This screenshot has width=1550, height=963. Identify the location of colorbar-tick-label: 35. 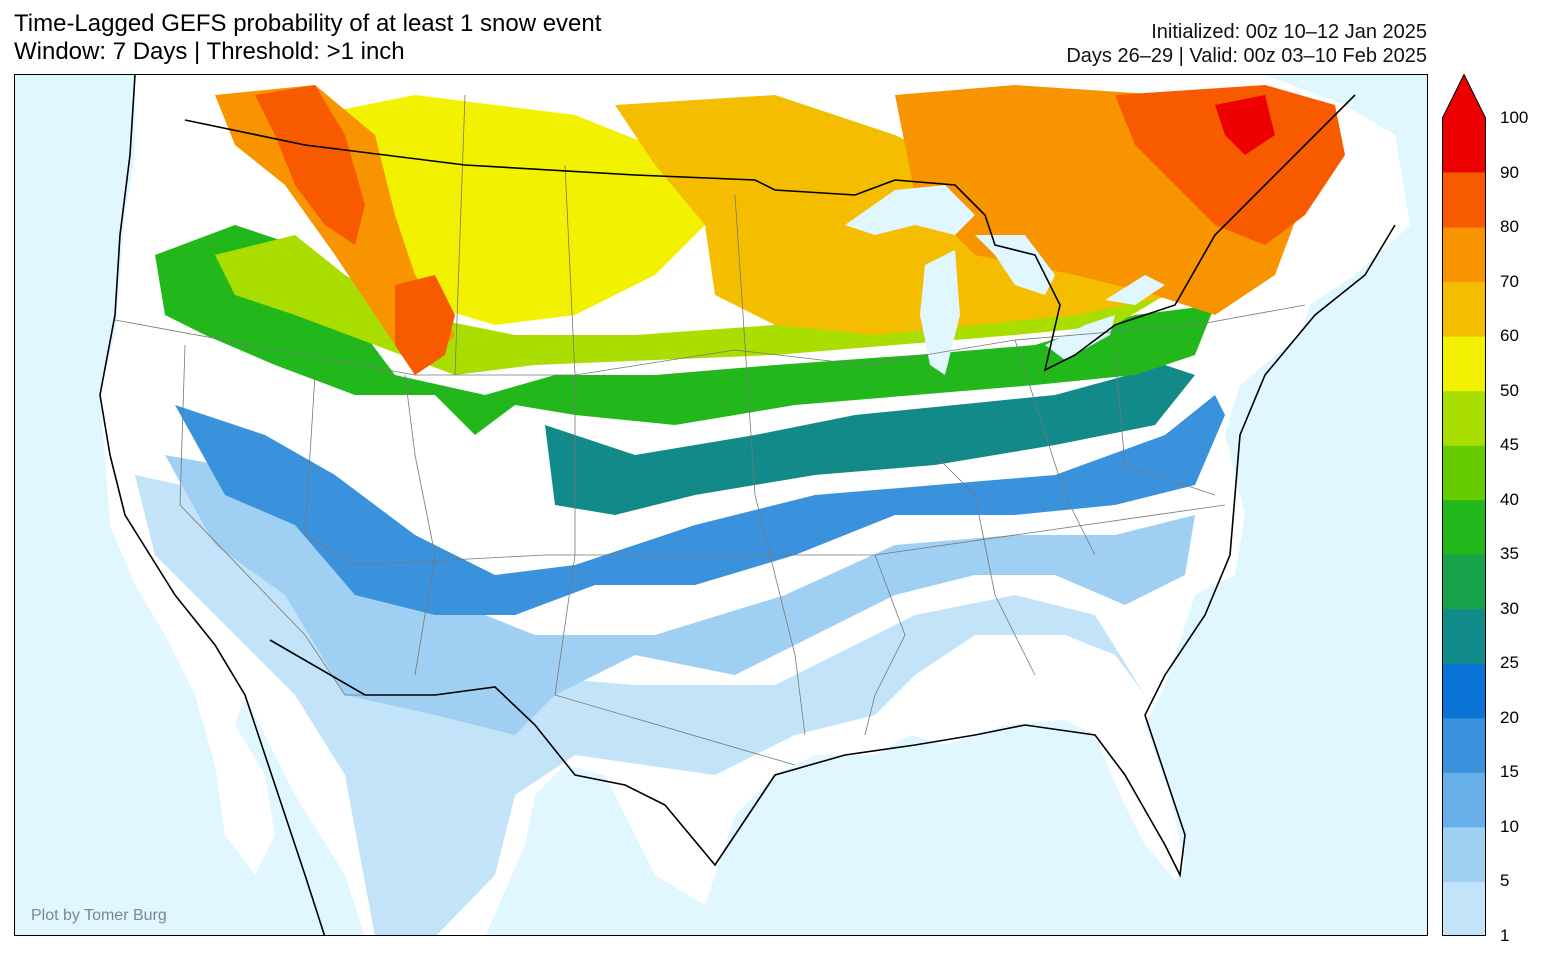
(1509, 554).